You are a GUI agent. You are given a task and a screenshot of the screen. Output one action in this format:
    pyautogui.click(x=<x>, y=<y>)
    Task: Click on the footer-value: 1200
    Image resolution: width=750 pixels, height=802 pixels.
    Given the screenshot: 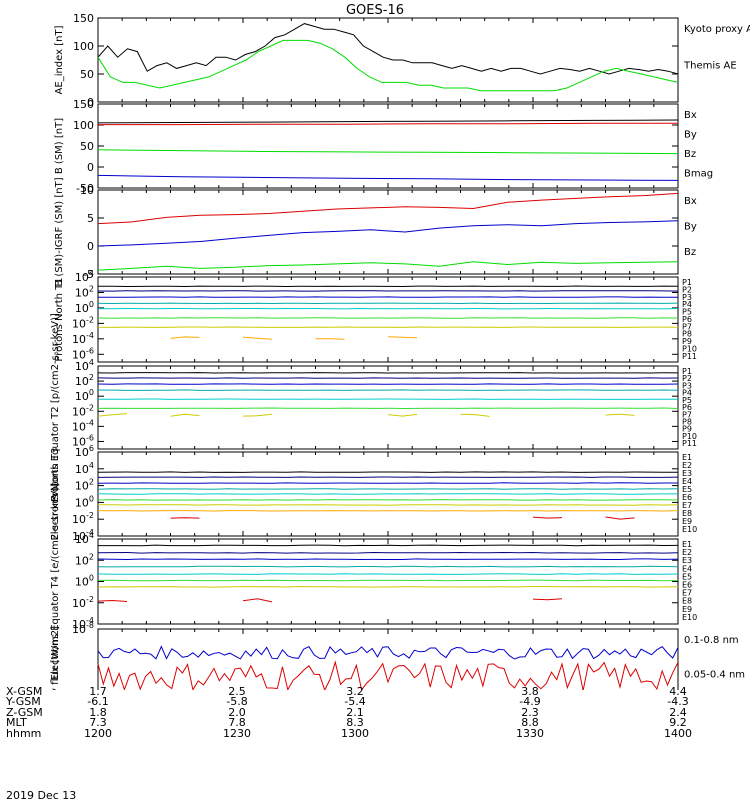 What is the action you would take?
    pyautogui.click(x=98, y=734)
    